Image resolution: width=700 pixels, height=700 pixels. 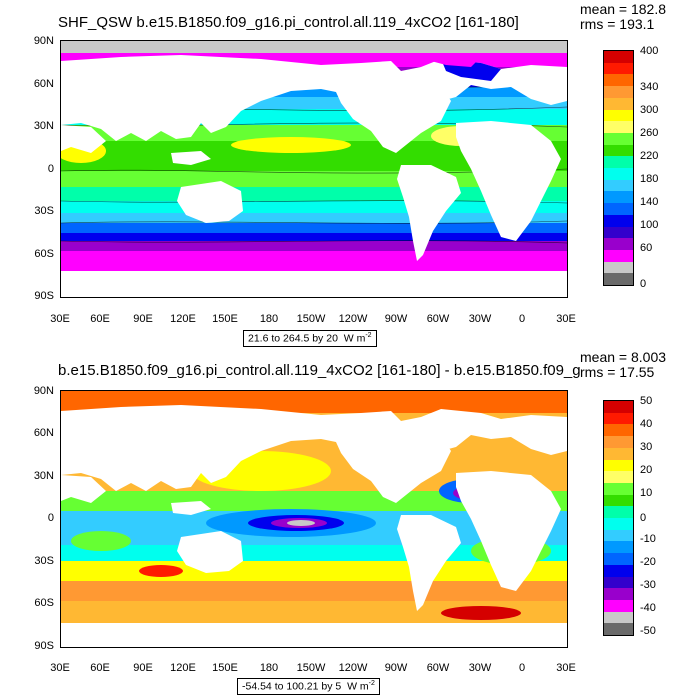 What do you see at coordinates (646, 401) in the screenshot?
I see `bottom-colorbar-label: 50` at bounding box center [646, 401].